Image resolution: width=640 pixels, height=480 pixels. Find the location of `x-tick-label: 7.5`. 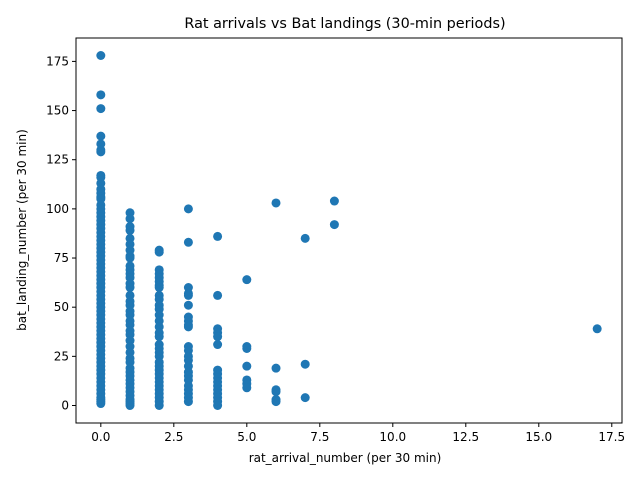

x-tick-label: 7.5 is located at coordinates (319, 437).